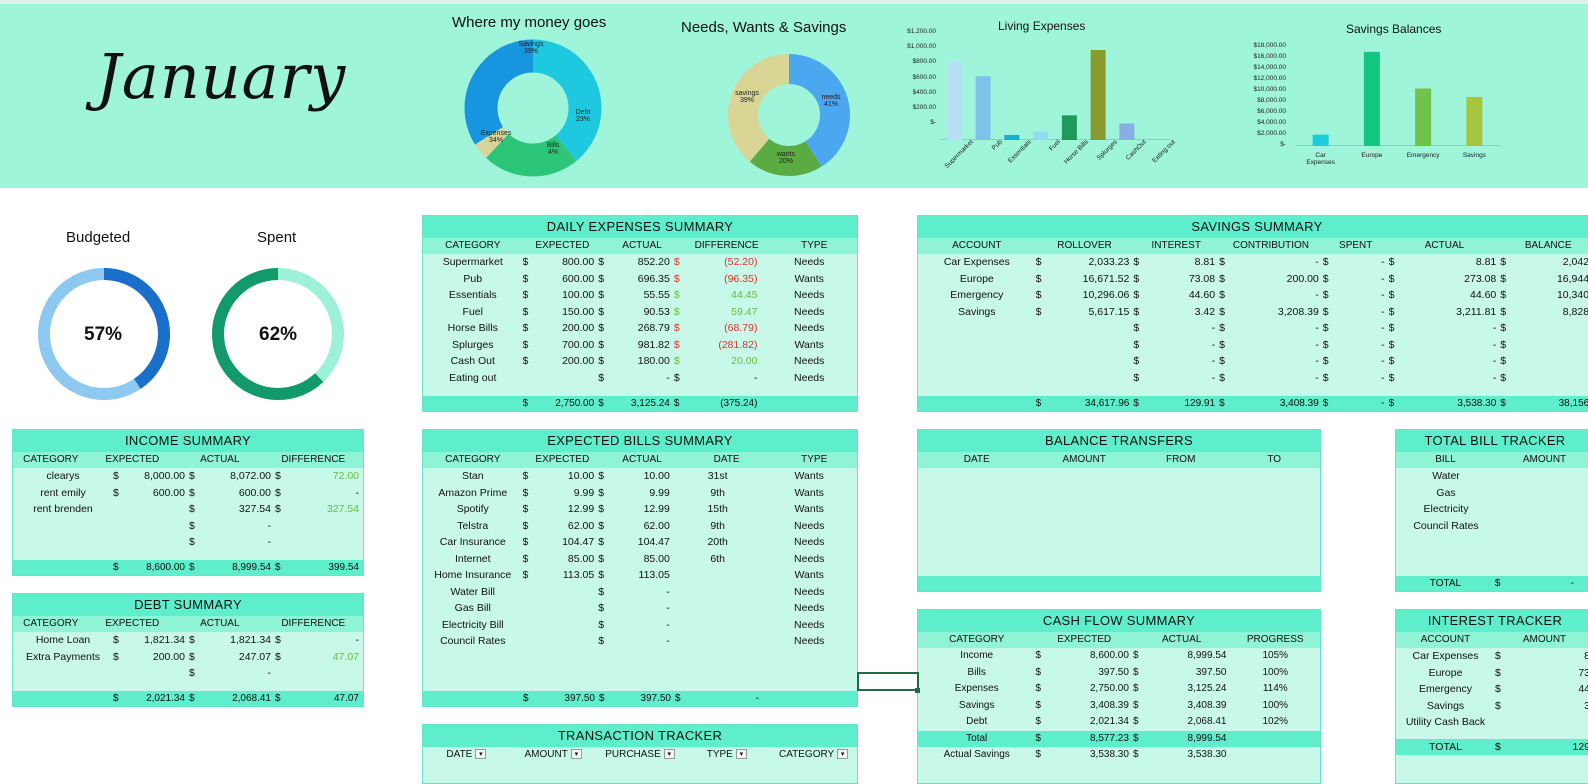  Describe the element at coordinates (578, 542) in the screenshot. I see `table-cell: 104.47` at that location.